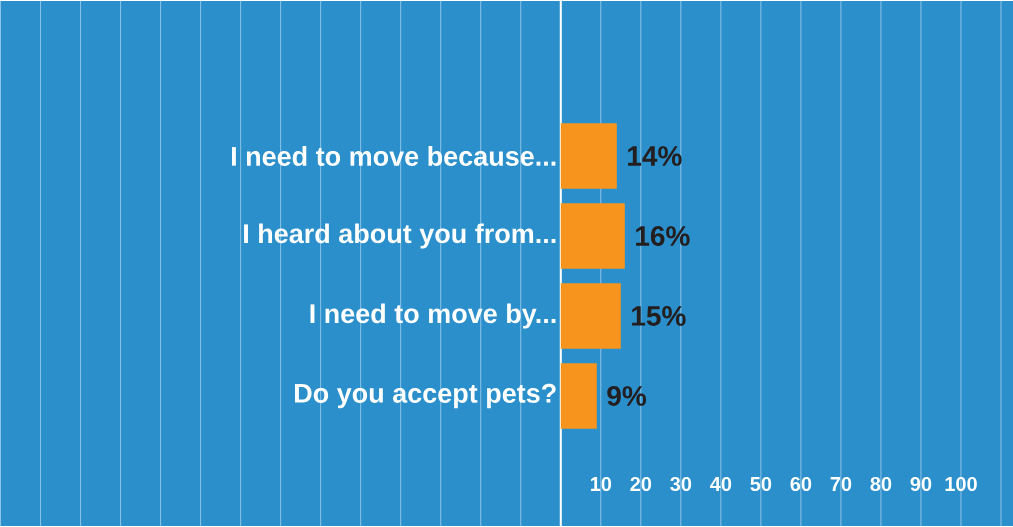 This screenshot has height=527, width=1013. What do you see at coordinates (841, 484) in the screenshot?
I see `x-tick-label: 70` at bounding box center [841, 484].